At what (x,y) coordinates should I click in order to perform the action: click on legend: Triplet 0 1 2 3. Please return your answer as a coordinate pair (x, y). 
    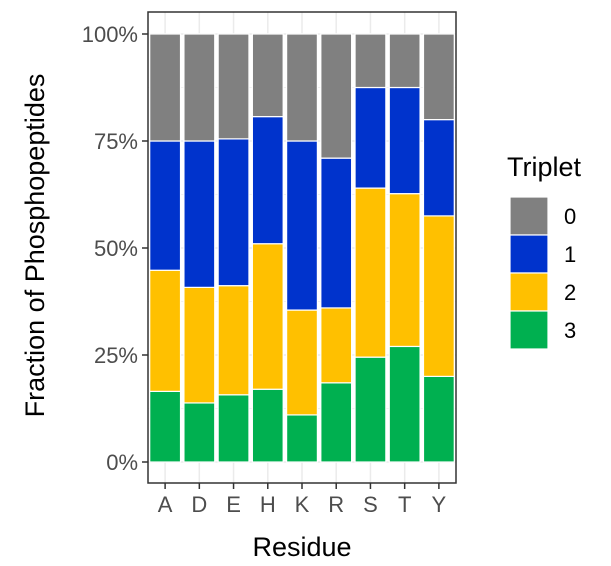
    Looking at the image, I should click on (544, 251).